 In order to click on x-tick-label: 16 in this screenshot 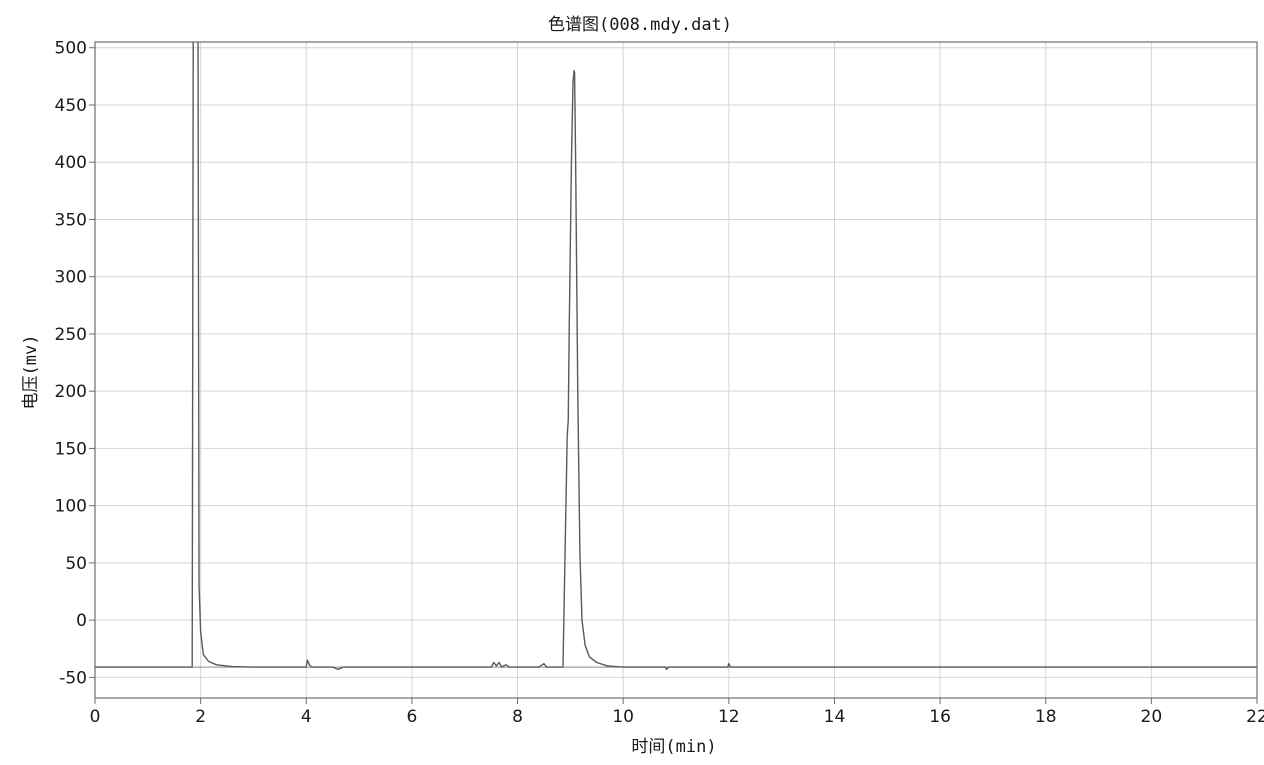, I will do `click(940, 717)`.